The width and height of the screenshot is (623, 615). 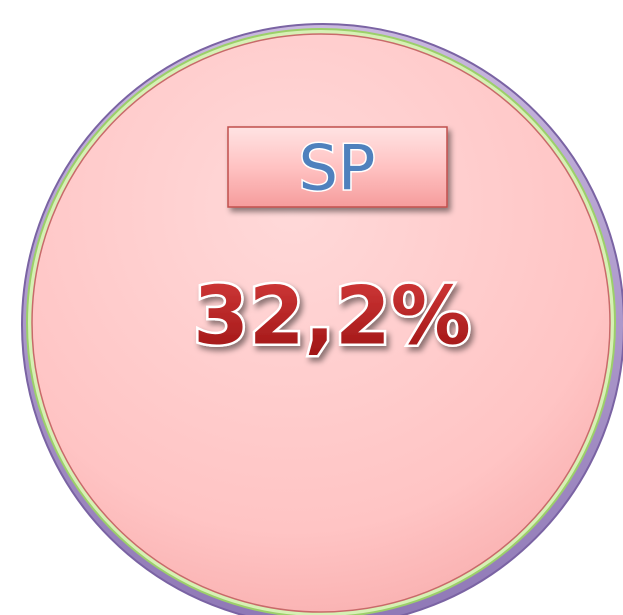 I want to click on label-box, so click(x=337, y=167).